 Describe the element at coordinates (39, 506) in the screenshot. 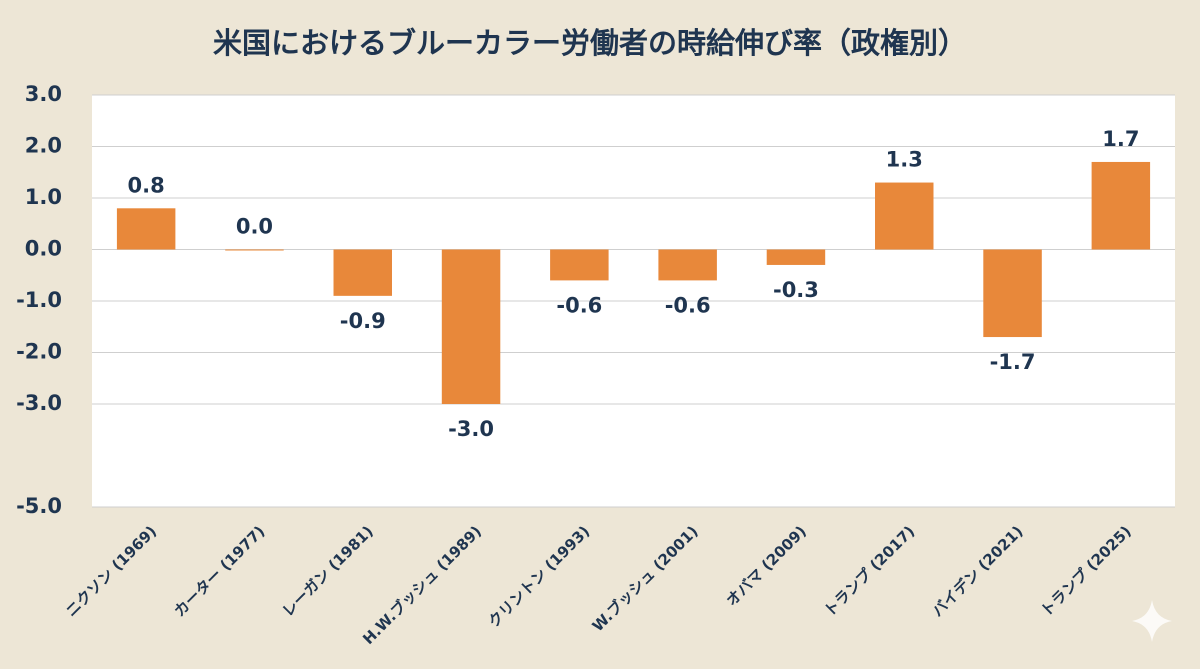

I see `y-tick-label: -5.0` at that location.